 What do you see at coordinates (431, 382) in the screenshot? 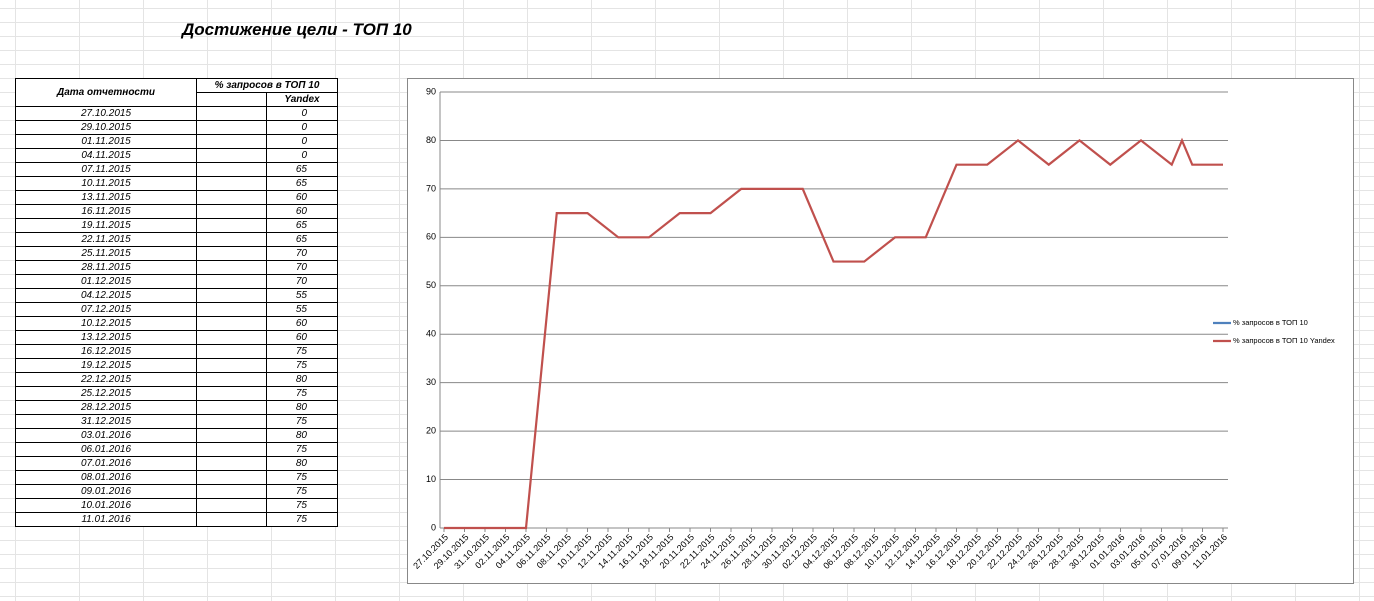
I see `y-tick-label: 30` at bounding box center [431, 382].